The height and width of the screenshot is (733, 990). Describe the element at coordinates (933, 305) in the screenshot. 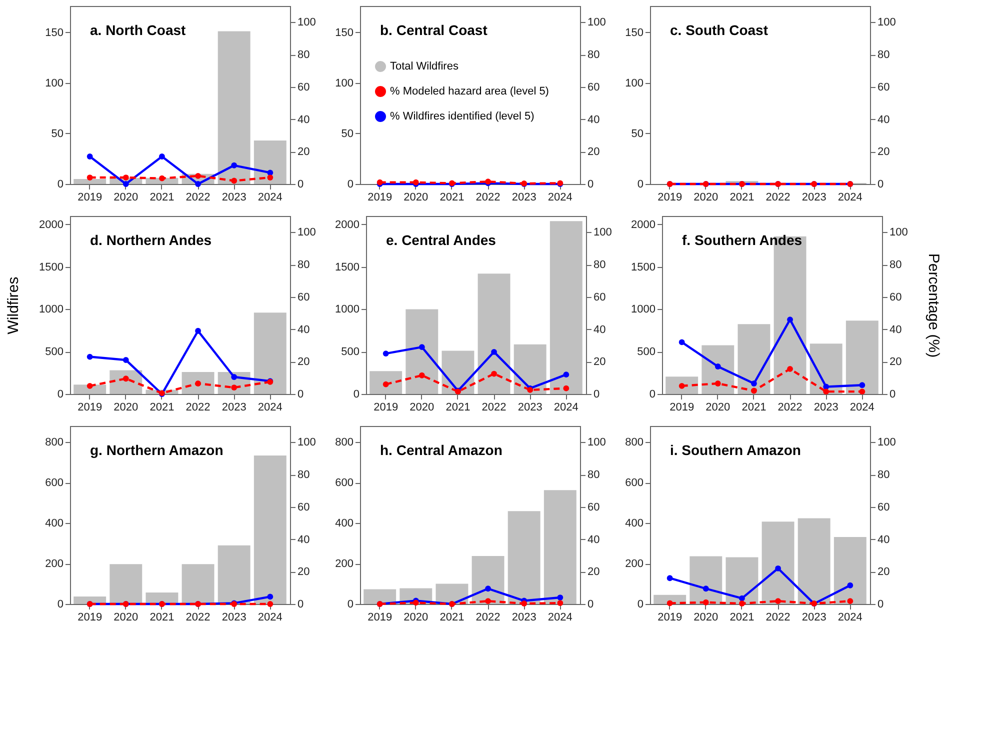

I see `y2-axis-title: Percentage (%)` at that location.